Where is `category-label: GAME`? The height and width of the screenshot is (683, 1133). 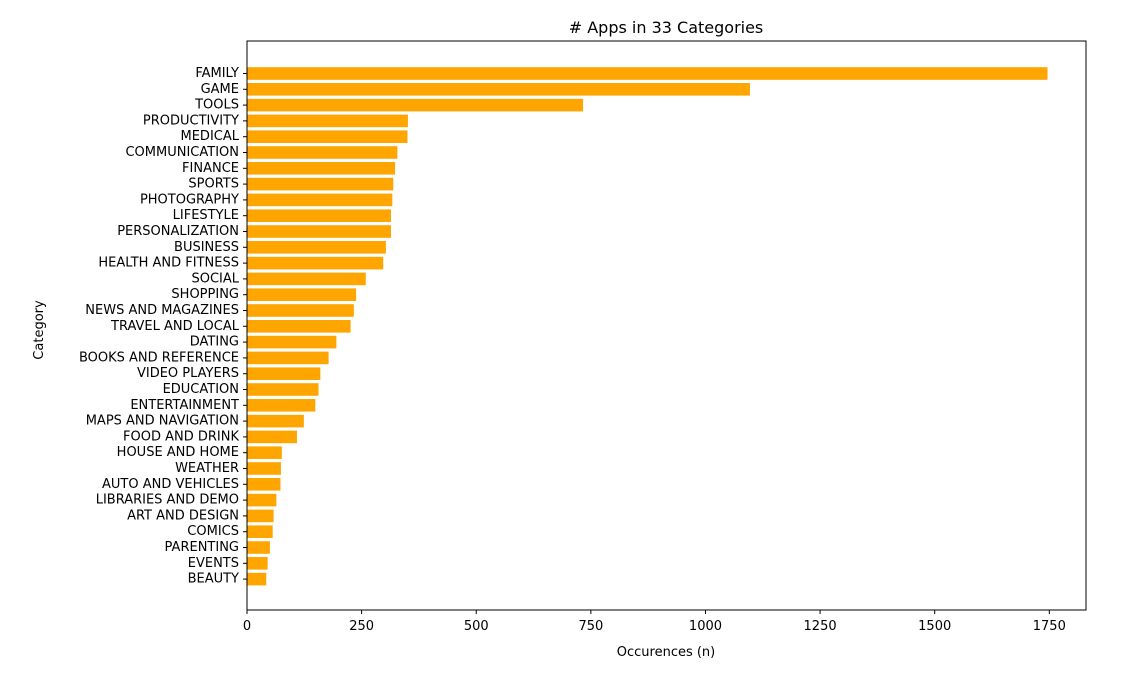 category-label: GAME is located at coordinates (220, 89).